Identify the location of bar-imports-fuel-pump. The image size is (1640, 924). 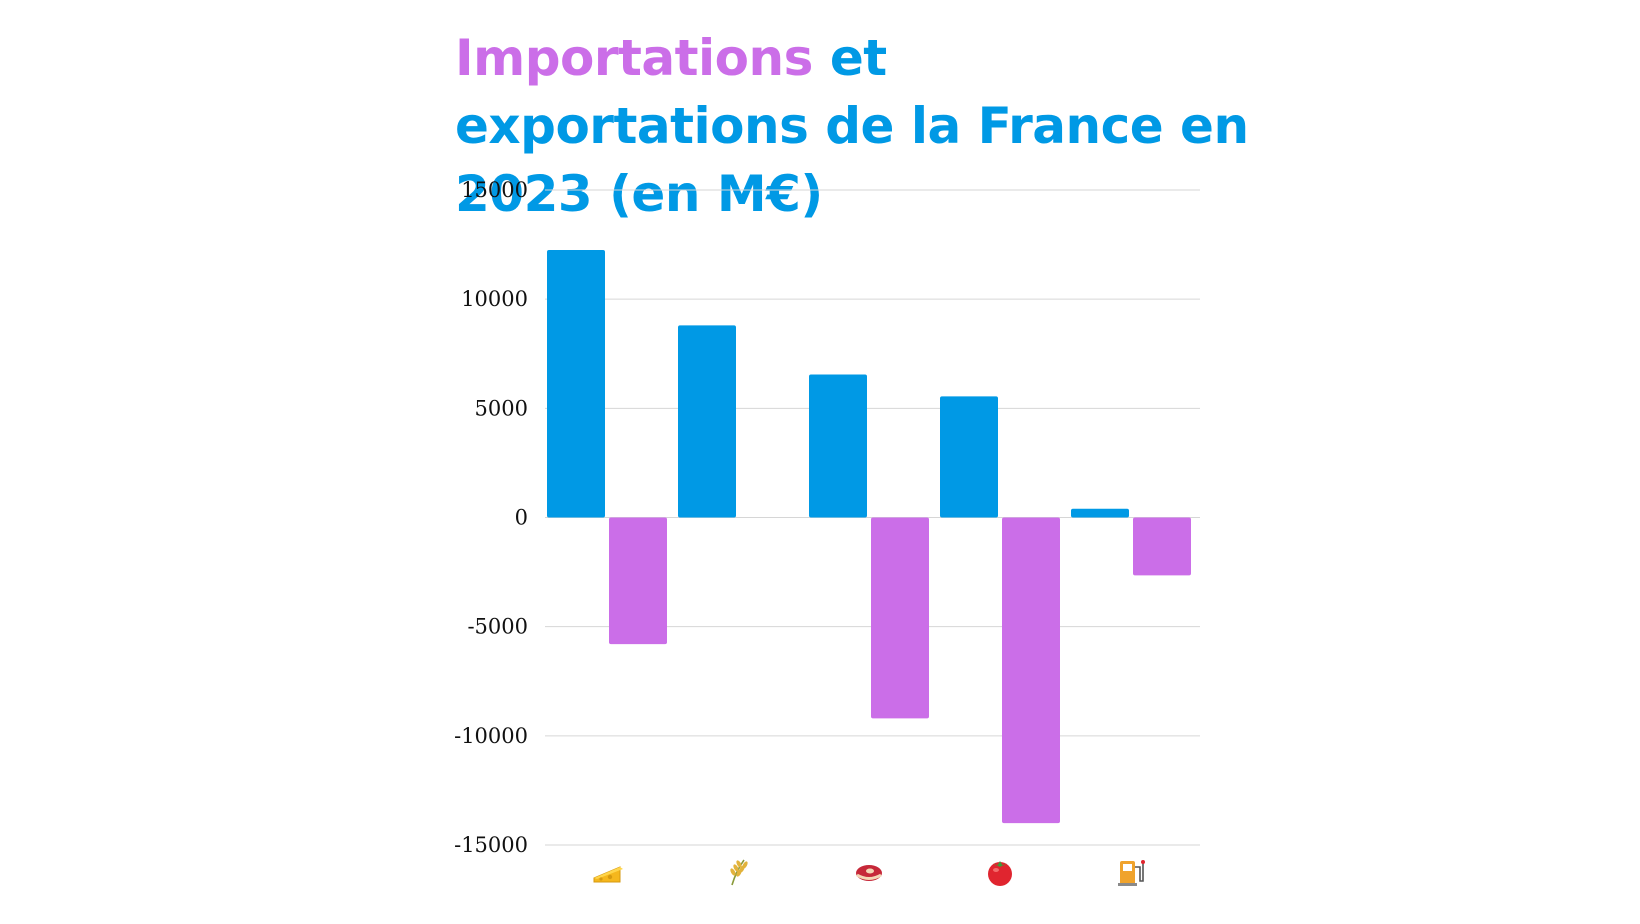
(1162, 546).